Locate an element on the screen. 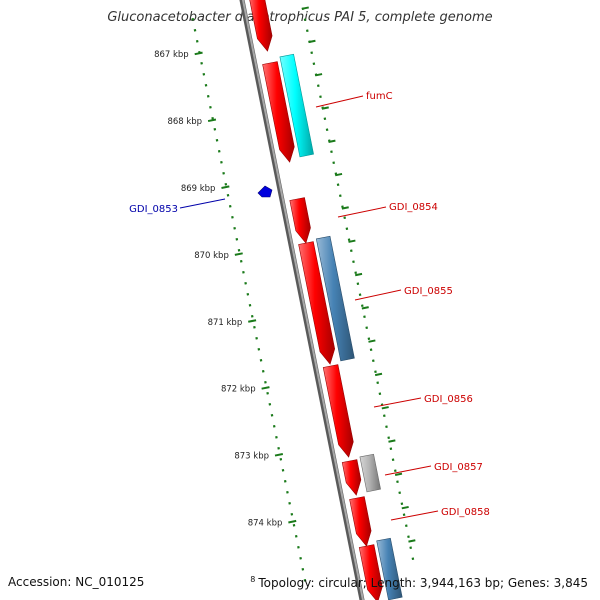 This screenshot has width=600, height=600. kbp-label: 873 kbp is located at coordinates (251, 457).